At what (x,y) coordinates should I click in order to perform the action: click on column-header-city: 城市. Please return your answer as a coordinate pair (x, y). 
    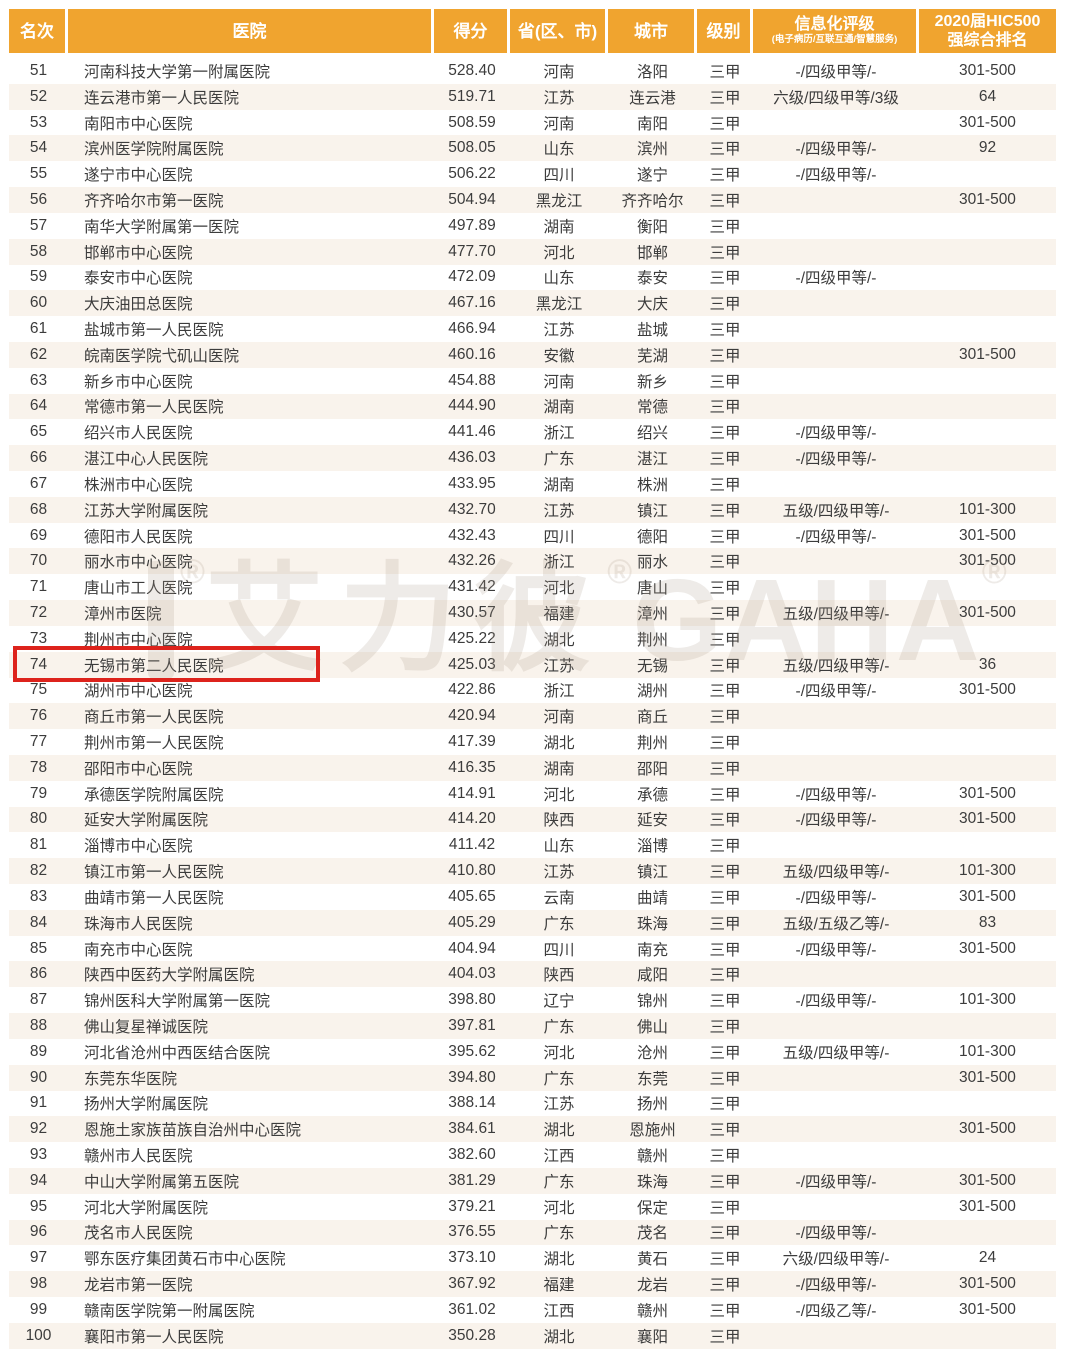
    Looking at the image, I should click on (651, 31).